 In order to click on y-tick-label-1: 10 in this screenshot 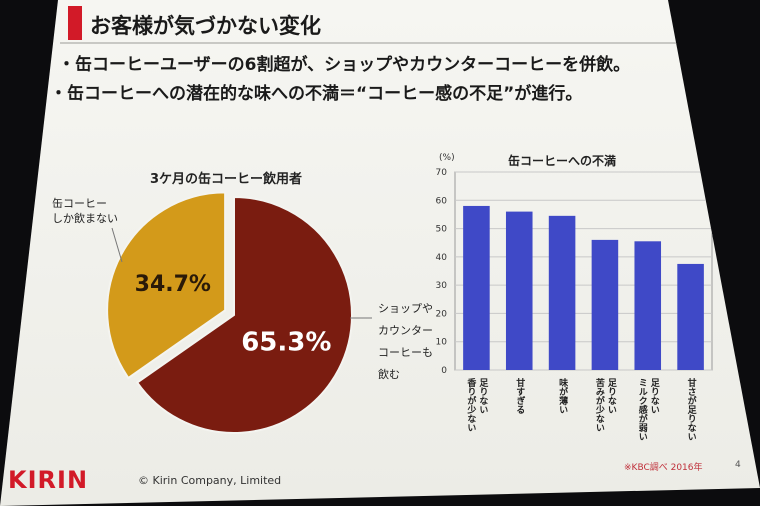, I will do `click(442, 343)`.